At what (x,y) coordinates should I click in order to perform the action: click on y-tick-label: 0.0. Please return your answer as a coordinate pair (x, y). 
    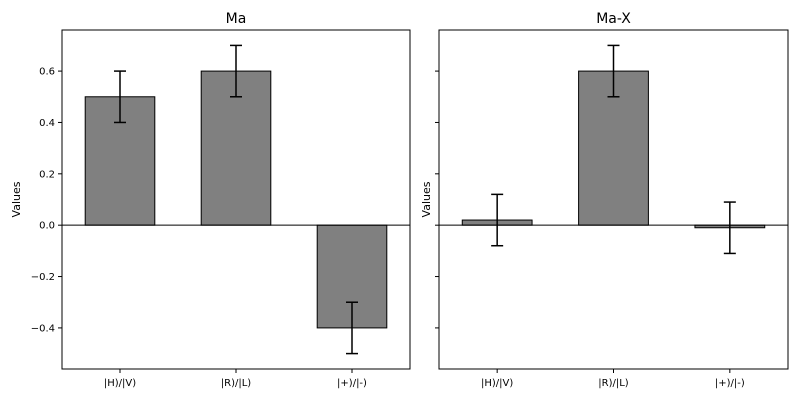
    Looking at the image, I should click on (47, 226).